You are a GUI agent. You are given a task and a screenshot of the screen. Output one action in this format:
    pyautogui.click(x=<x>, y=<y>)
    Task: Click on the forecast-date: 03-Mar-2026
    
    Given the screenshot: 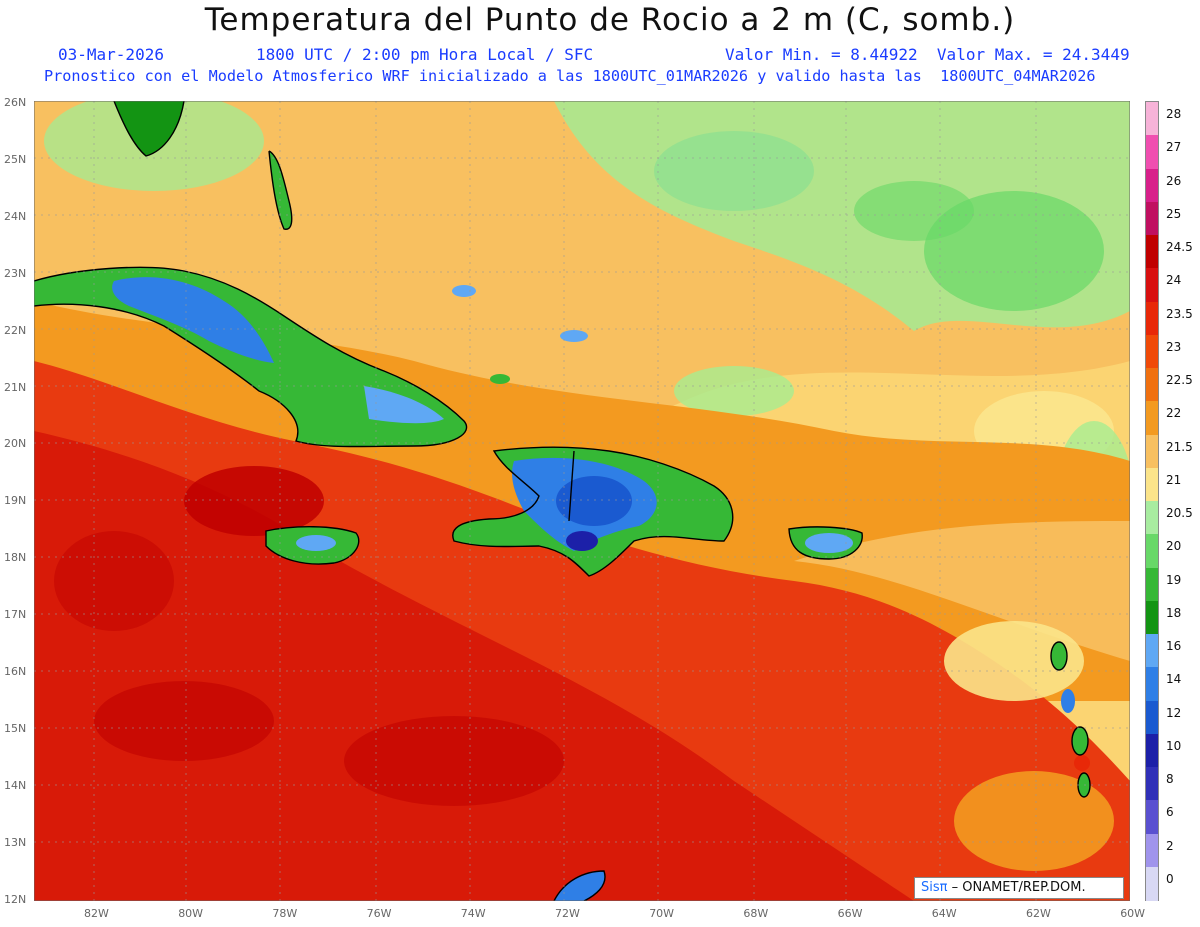 What is the action you would take?
    pyautogui.click(x=111, y=54)
    